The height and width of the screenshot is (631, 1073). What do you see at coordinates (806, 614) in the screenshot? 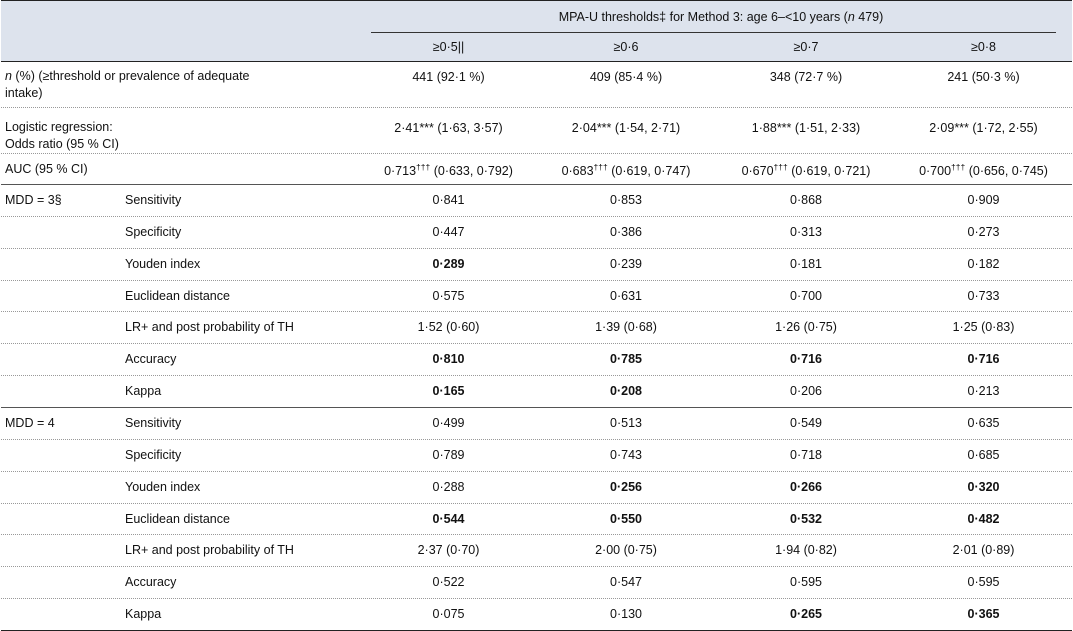
I see `cell: 0·265` at bounding box center [806, 614].